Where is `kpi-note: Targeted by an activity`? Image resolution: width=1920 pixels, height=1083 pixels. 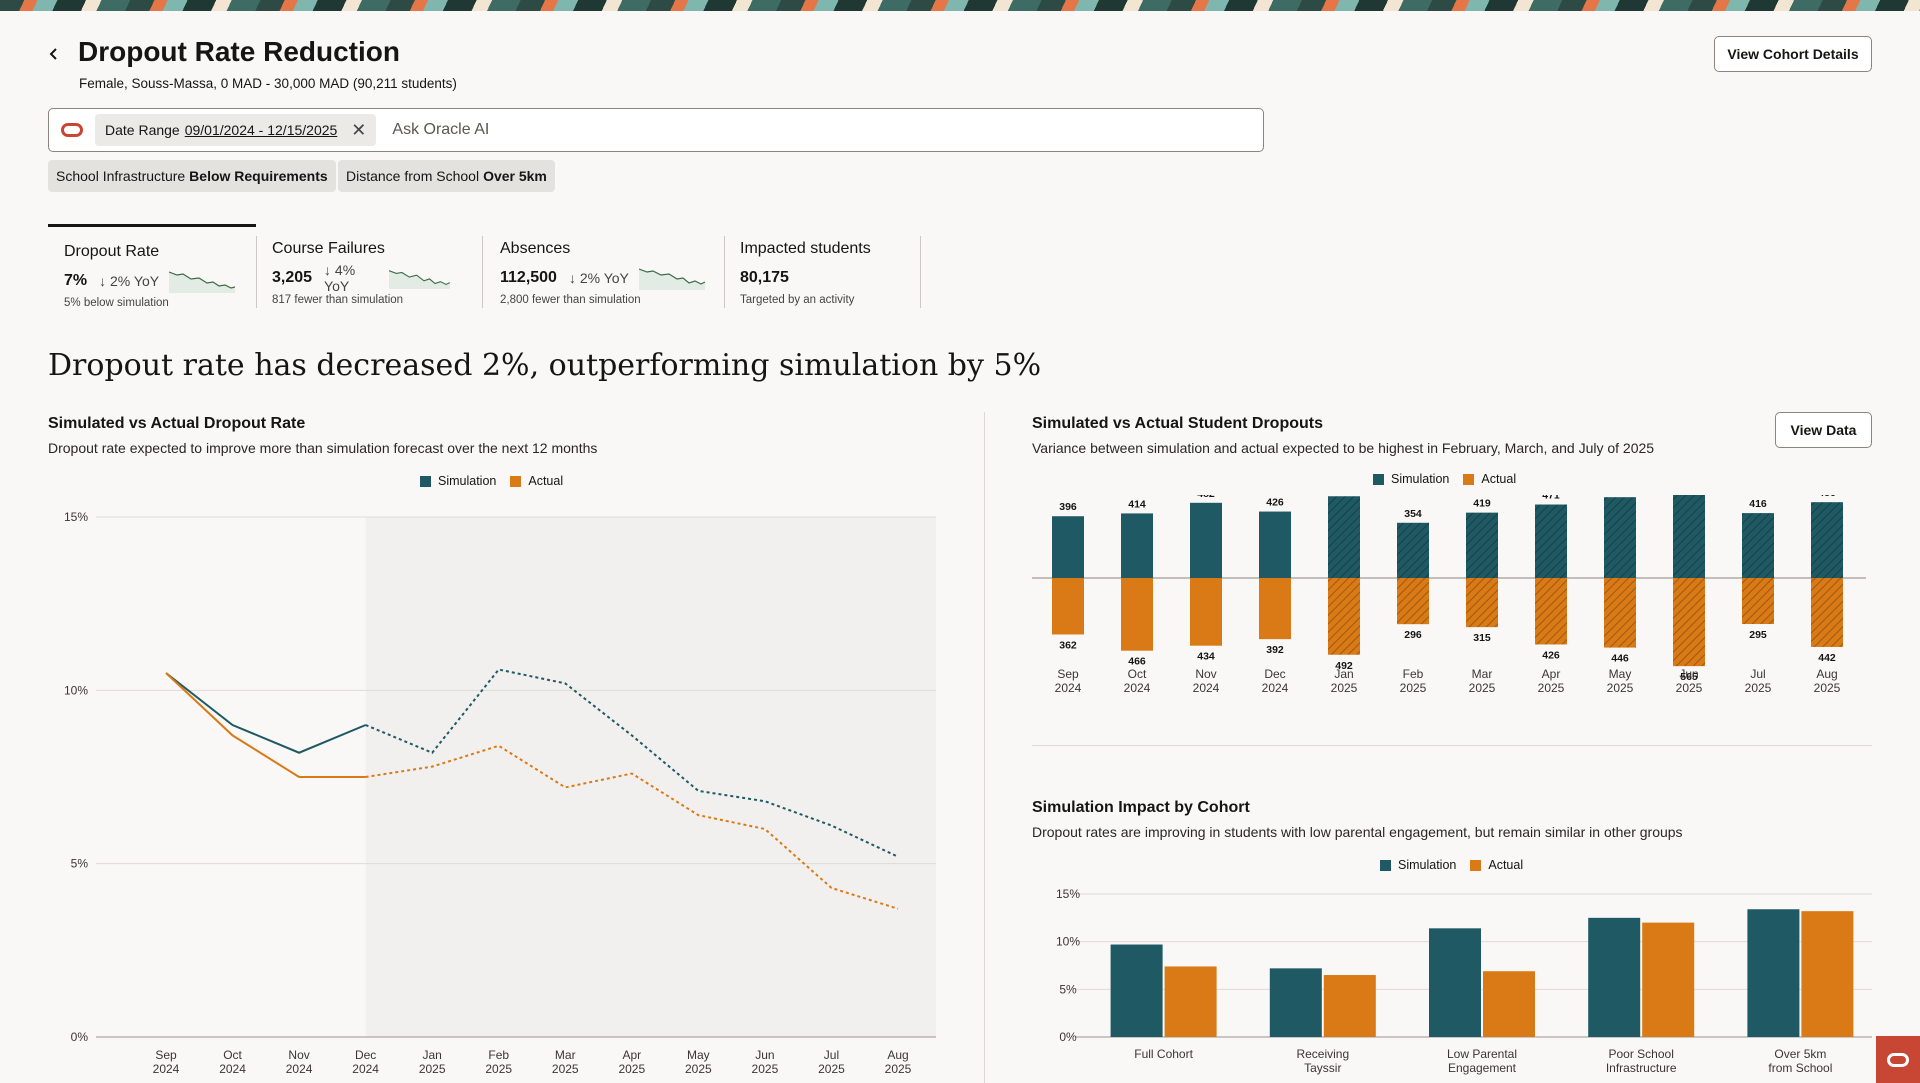
kpi-note: Targeted by an activity is located at coordinates (797, 300).